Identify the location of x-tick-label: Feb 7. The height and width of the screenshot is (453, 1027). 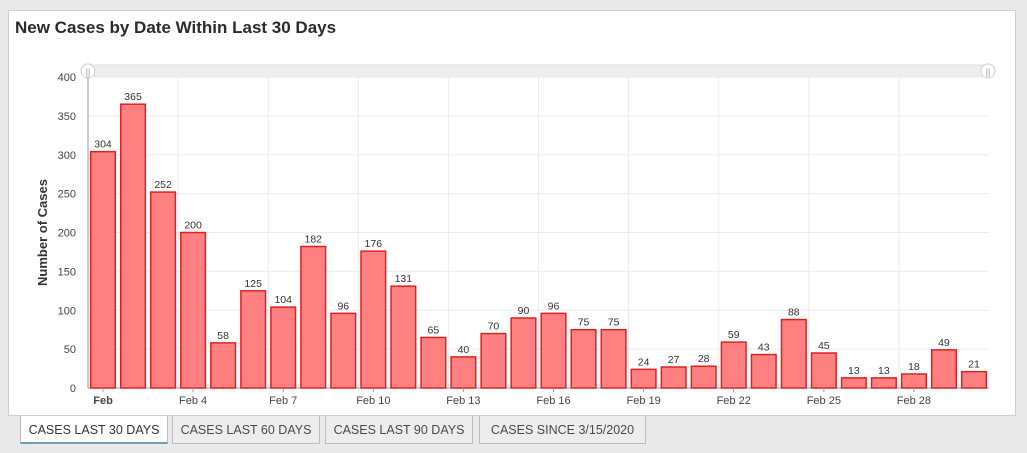
(283, 401).